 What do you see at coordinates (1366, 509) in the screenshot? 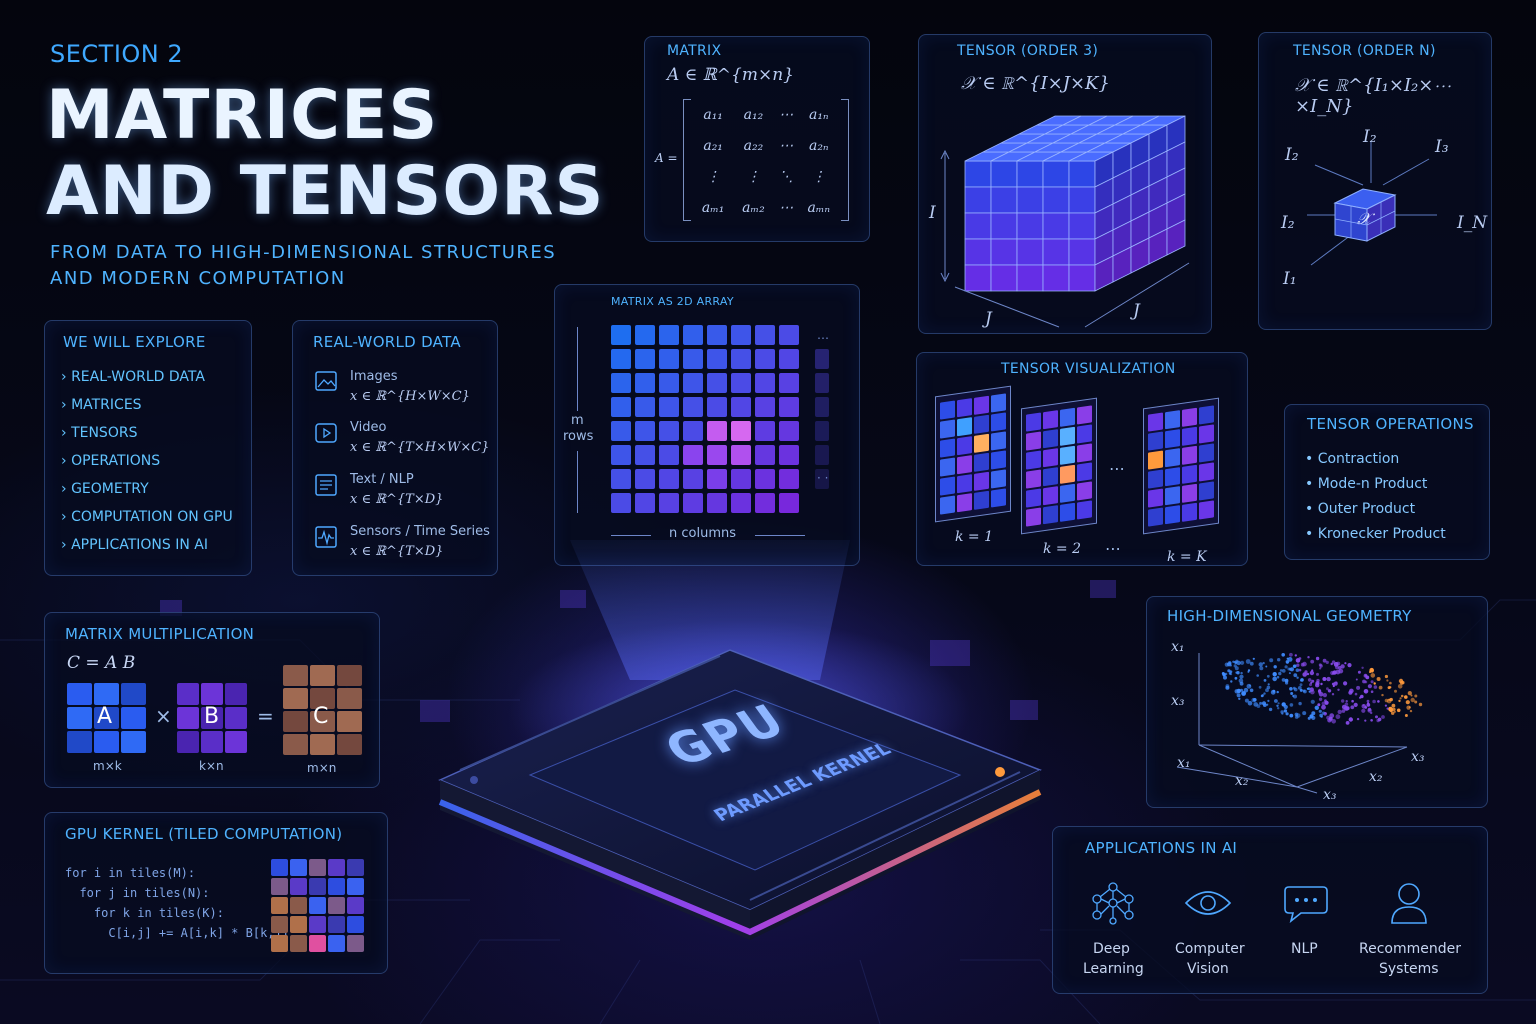
I see `tensorops-item-label: Outer Product` at bounding box center [1366, 509].